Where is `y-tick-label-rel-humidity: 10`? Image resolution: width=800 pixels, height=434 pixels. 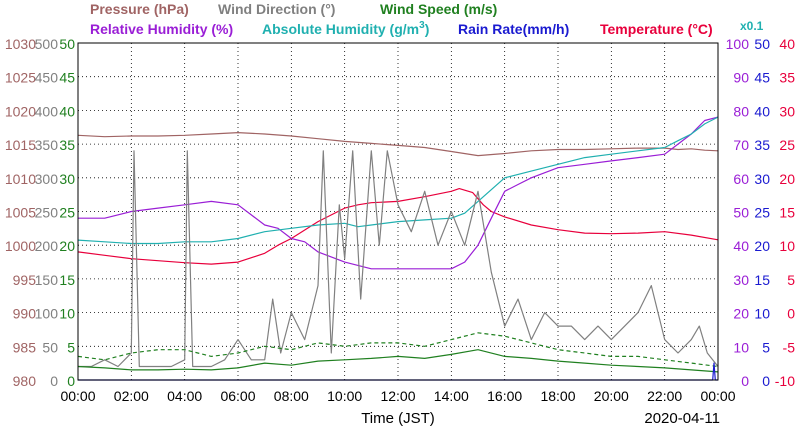
y-tick-label-rel-humidity: 10 is located at coordinates (741, 347).